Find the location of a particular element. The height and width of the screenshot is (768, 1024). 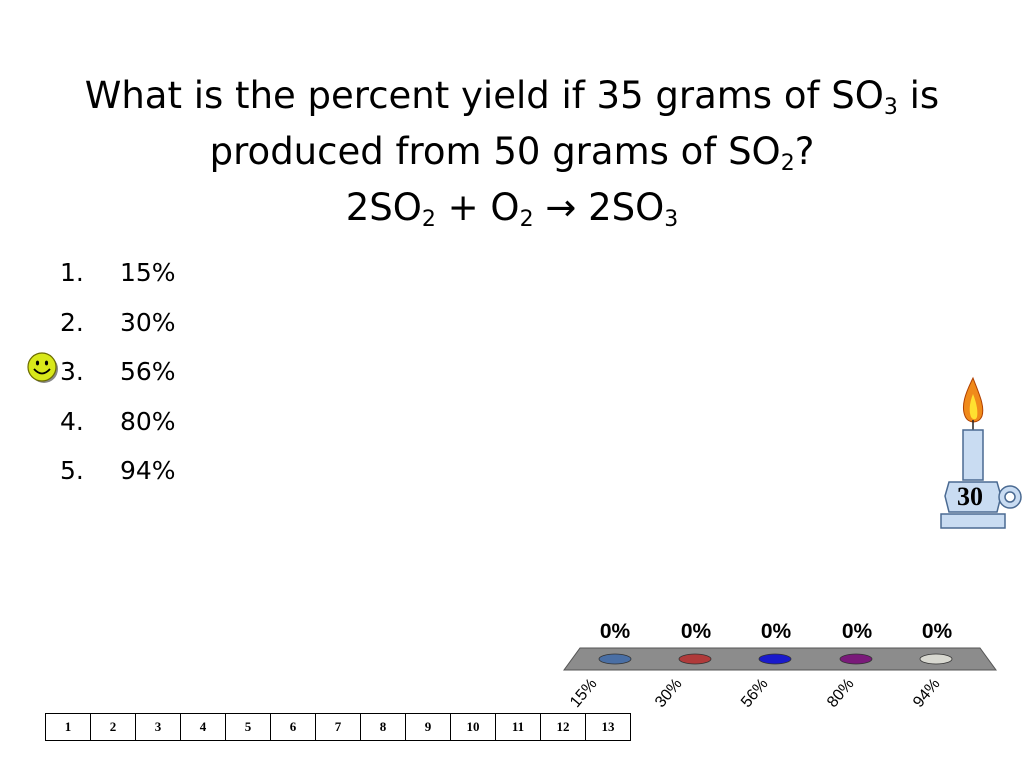

bar-value-label-1: 0% is located at coordinates (615, 631).